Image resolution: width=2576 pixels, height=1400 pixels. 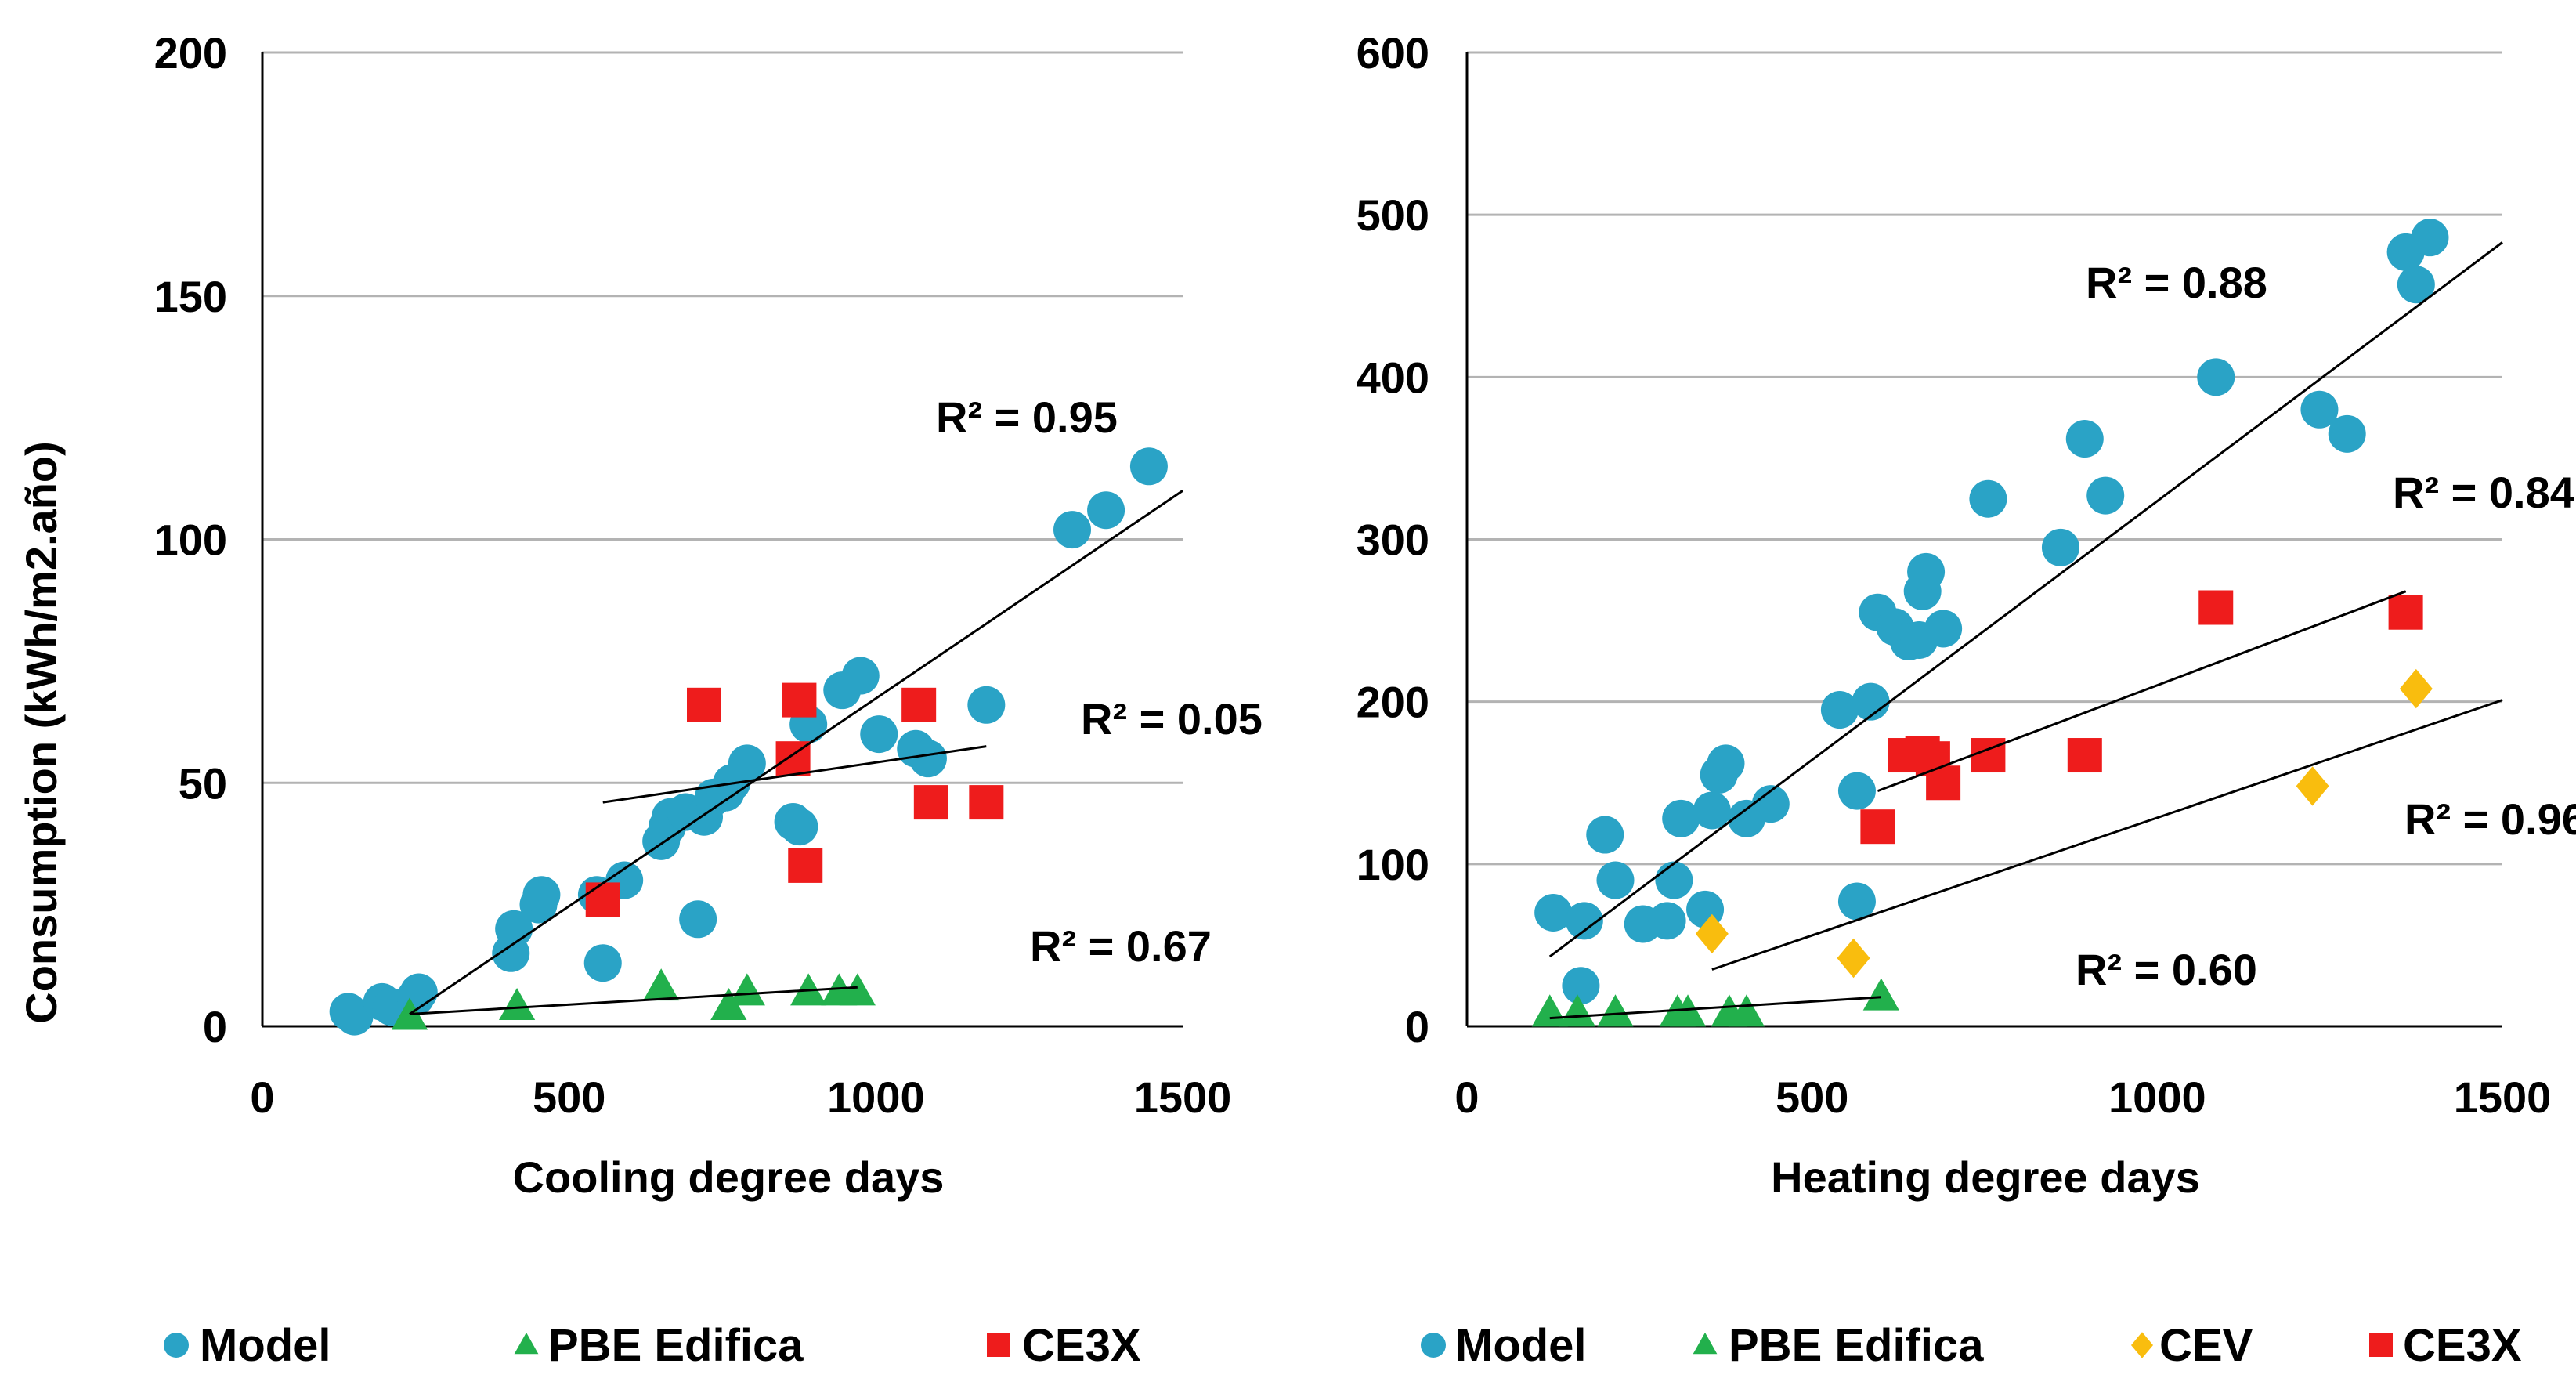 What do you see at coordinates (1081, 1346) in the screenshot?
I see `legend-label-ce3x: CE3X` at bounding box center [1081, 1346].